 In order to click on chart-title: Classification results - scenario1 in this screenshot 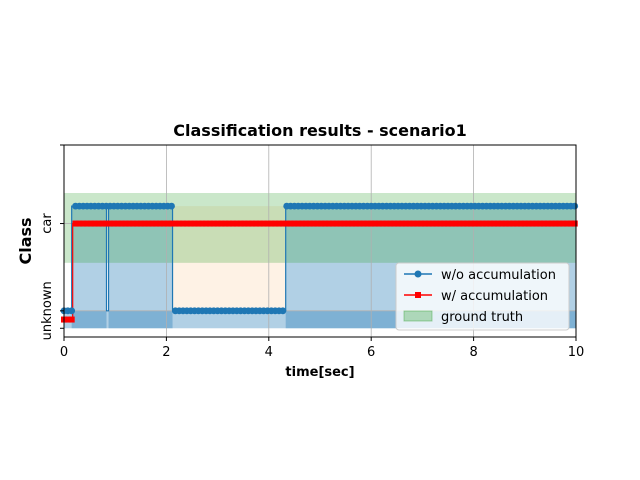, I will do `click(319, 130)`.